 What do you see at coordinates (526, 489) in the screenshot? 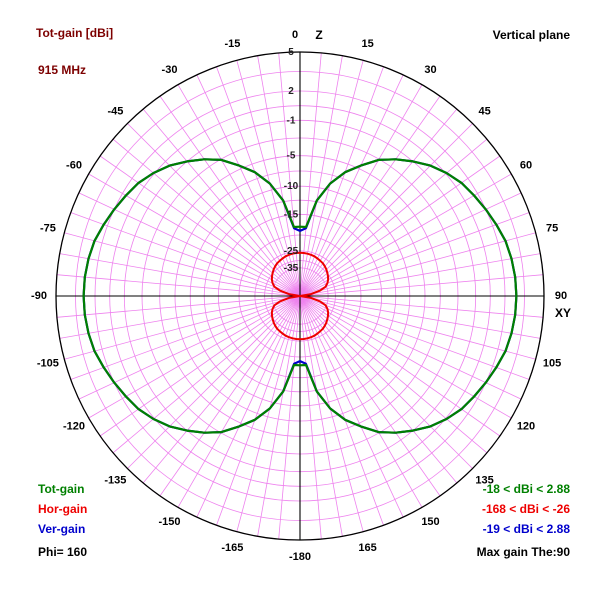
I see `range-tot-gain: -18 < dBi < 2.88` at bounding box center [526, 489].